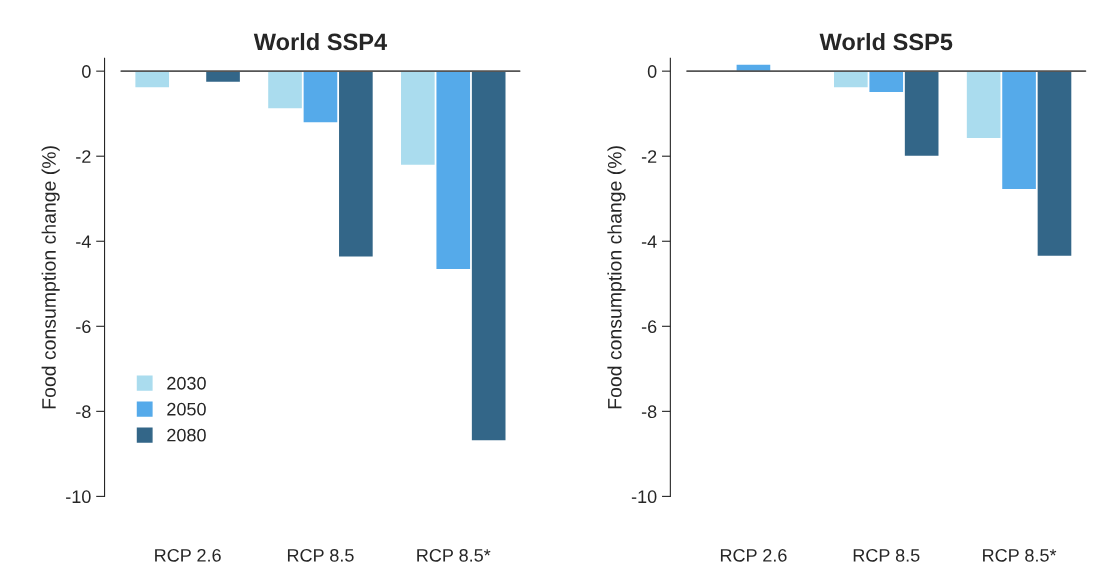 Image resolution: width=1102 pixels, height=584 pixels. Describe the element at coordinates (320, 41) in the screenshot. I see `chart-title: World SSP4` at that location.